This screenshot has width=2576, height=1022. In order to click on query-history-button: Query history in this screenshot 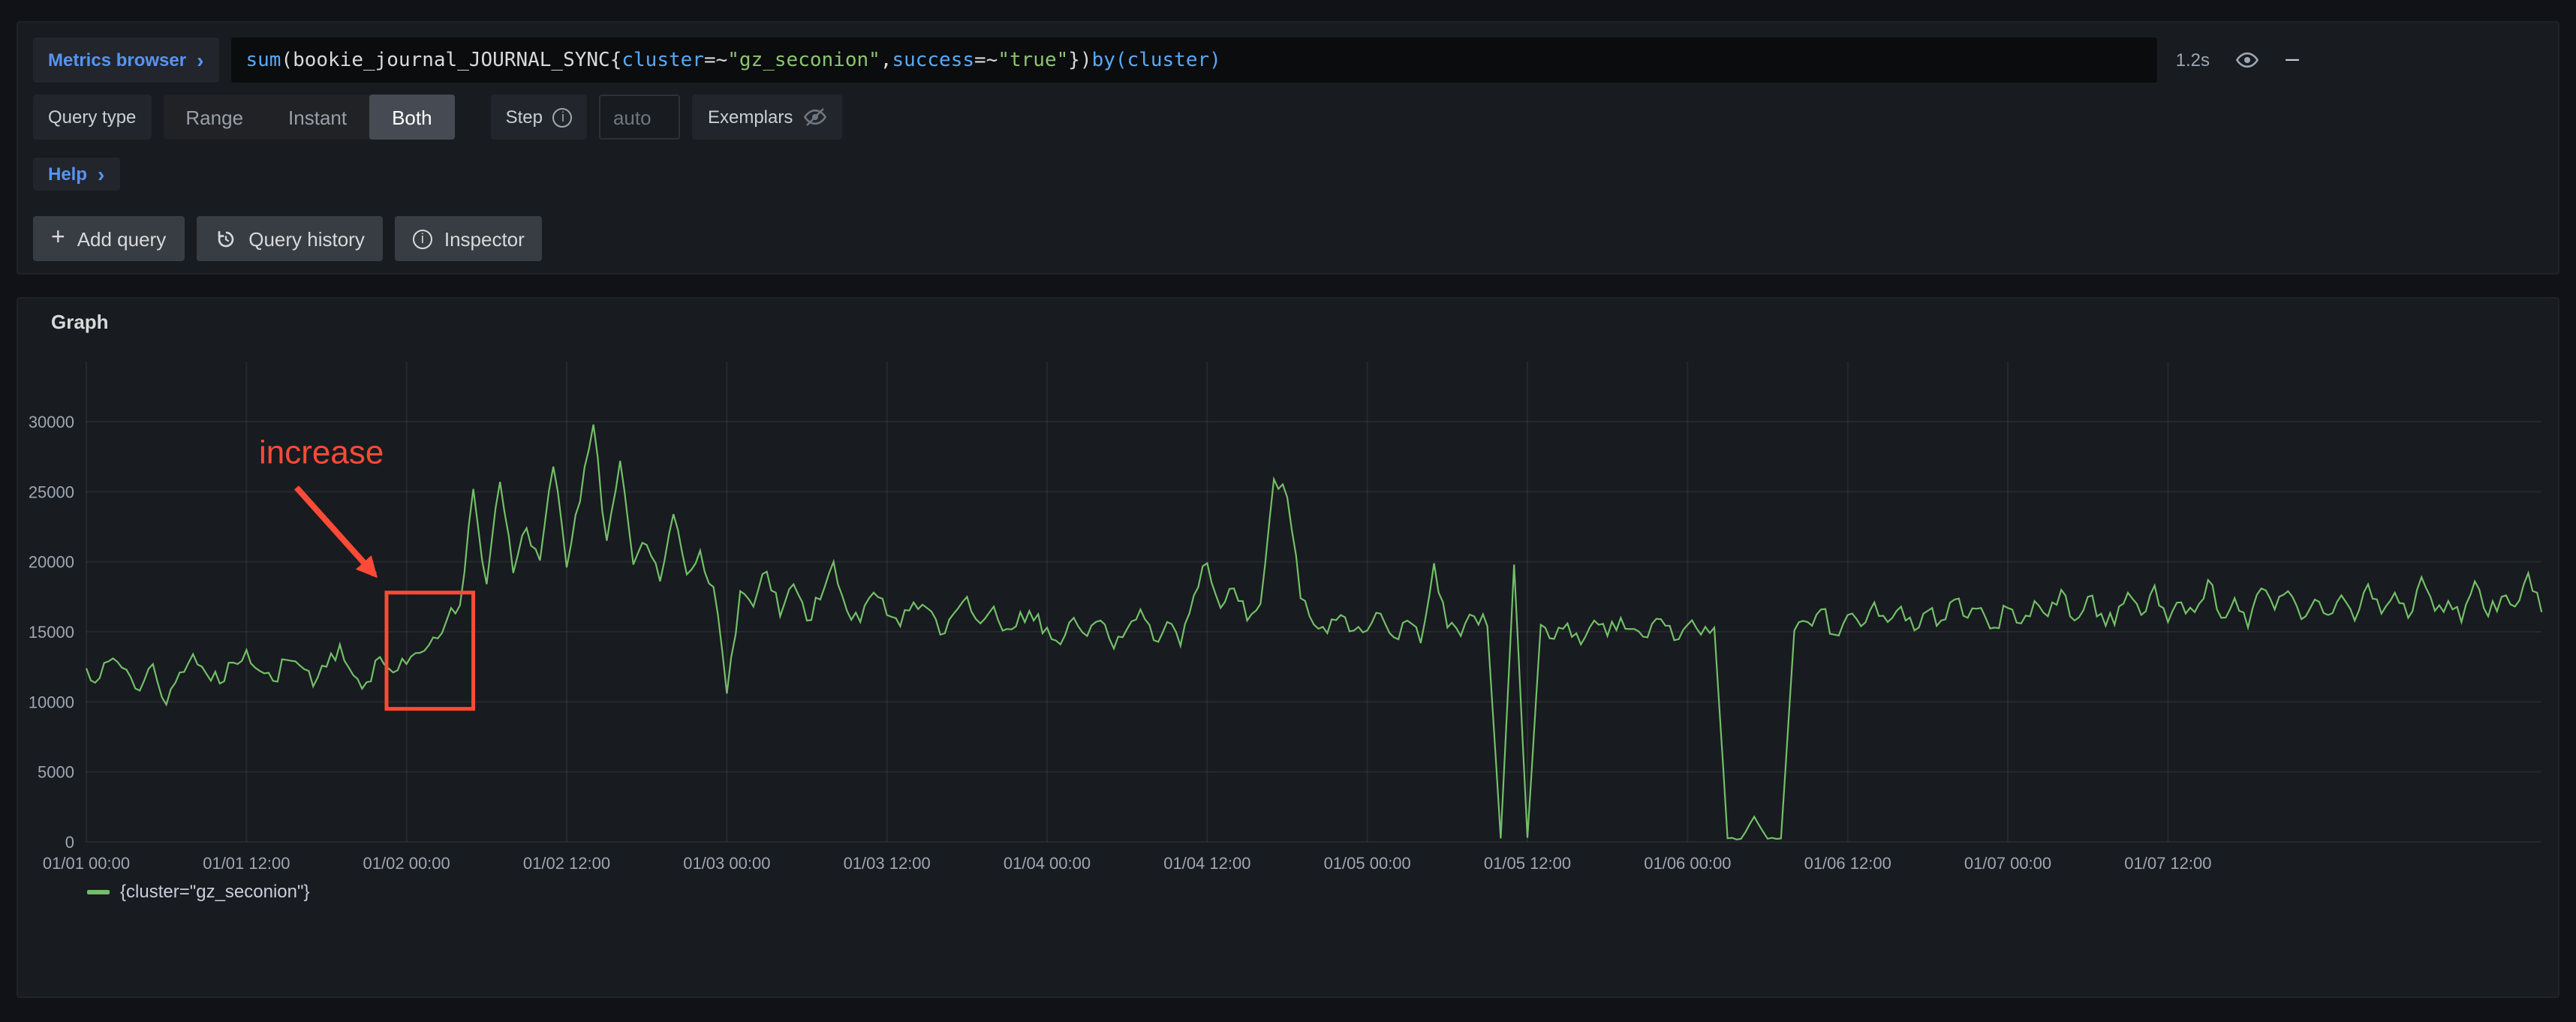, I will do `click(289, 239)`.